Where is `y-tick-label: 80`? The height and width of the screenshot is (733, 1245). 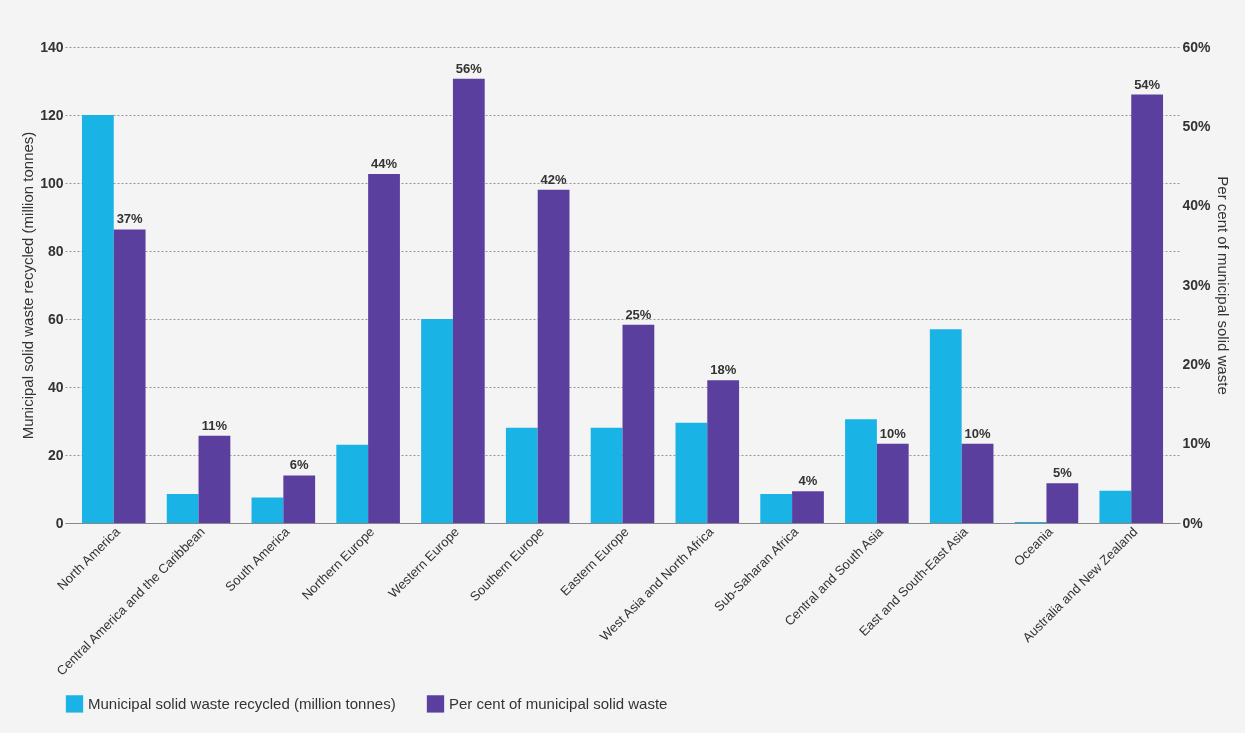 y-tick-label: 80 is located at coordinates (55, 250).